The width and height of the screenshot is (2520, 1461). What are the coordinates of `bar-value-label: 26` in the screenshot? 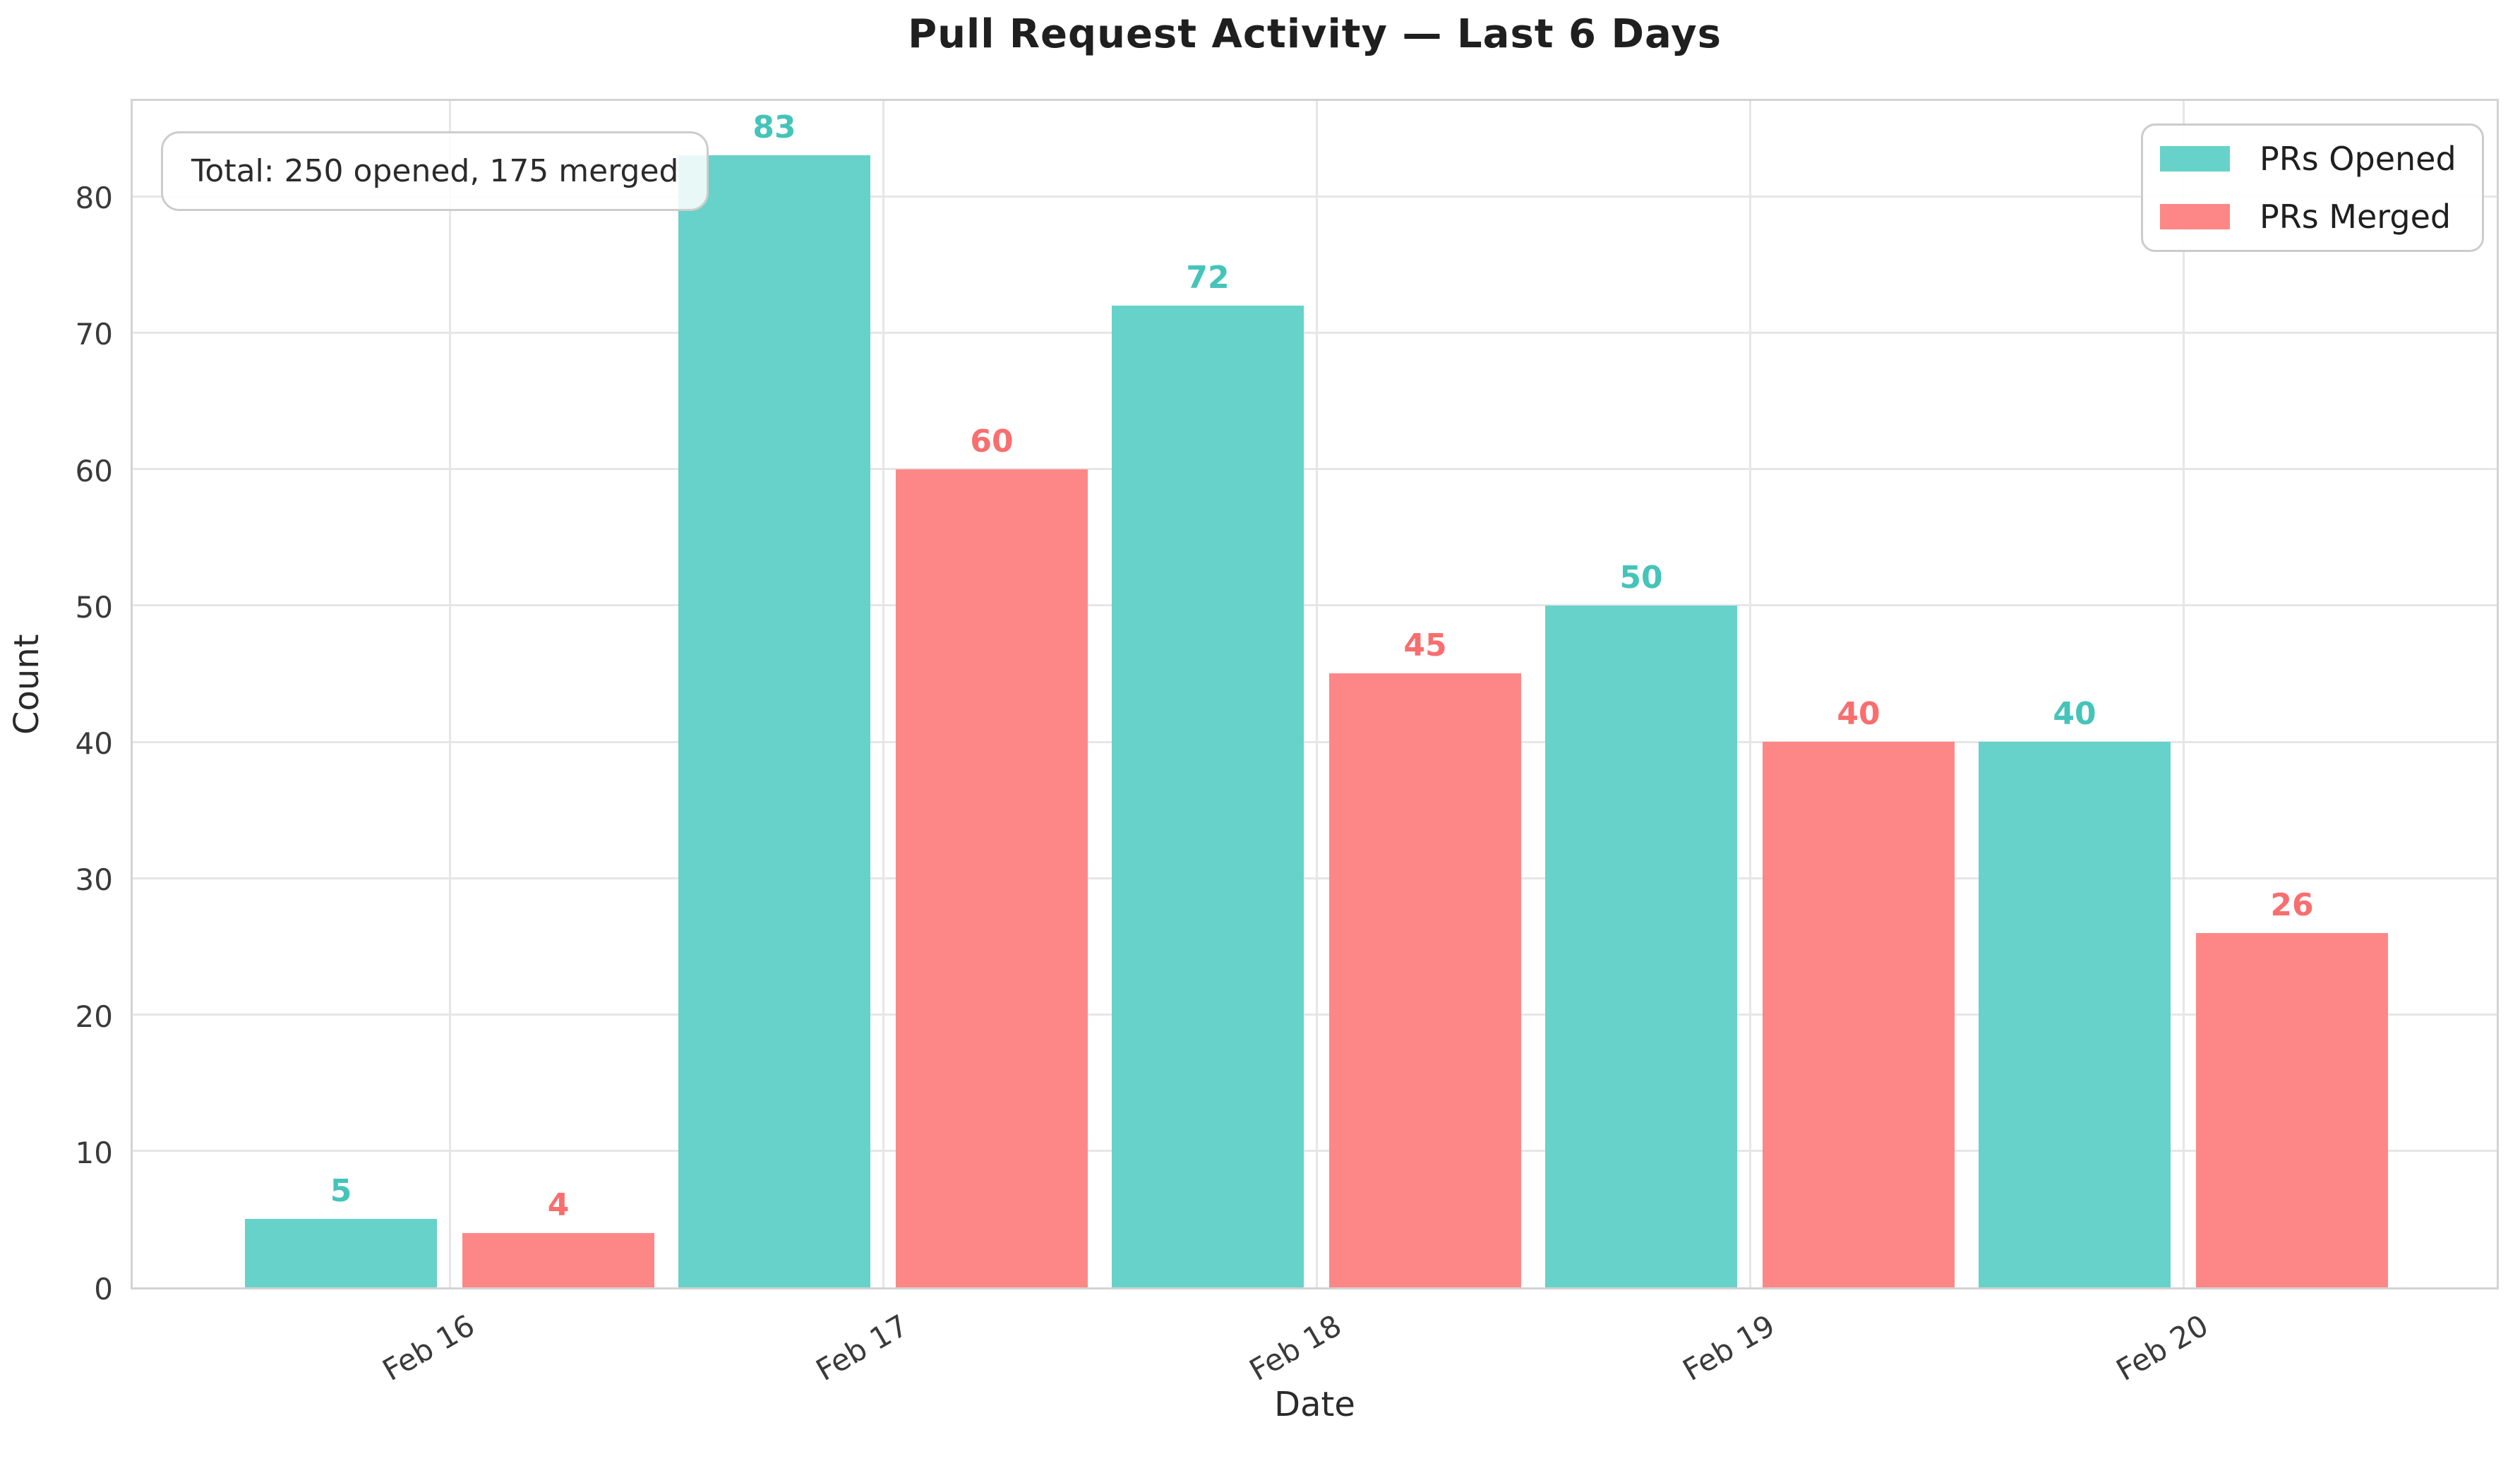 It's located at (2292, 904).